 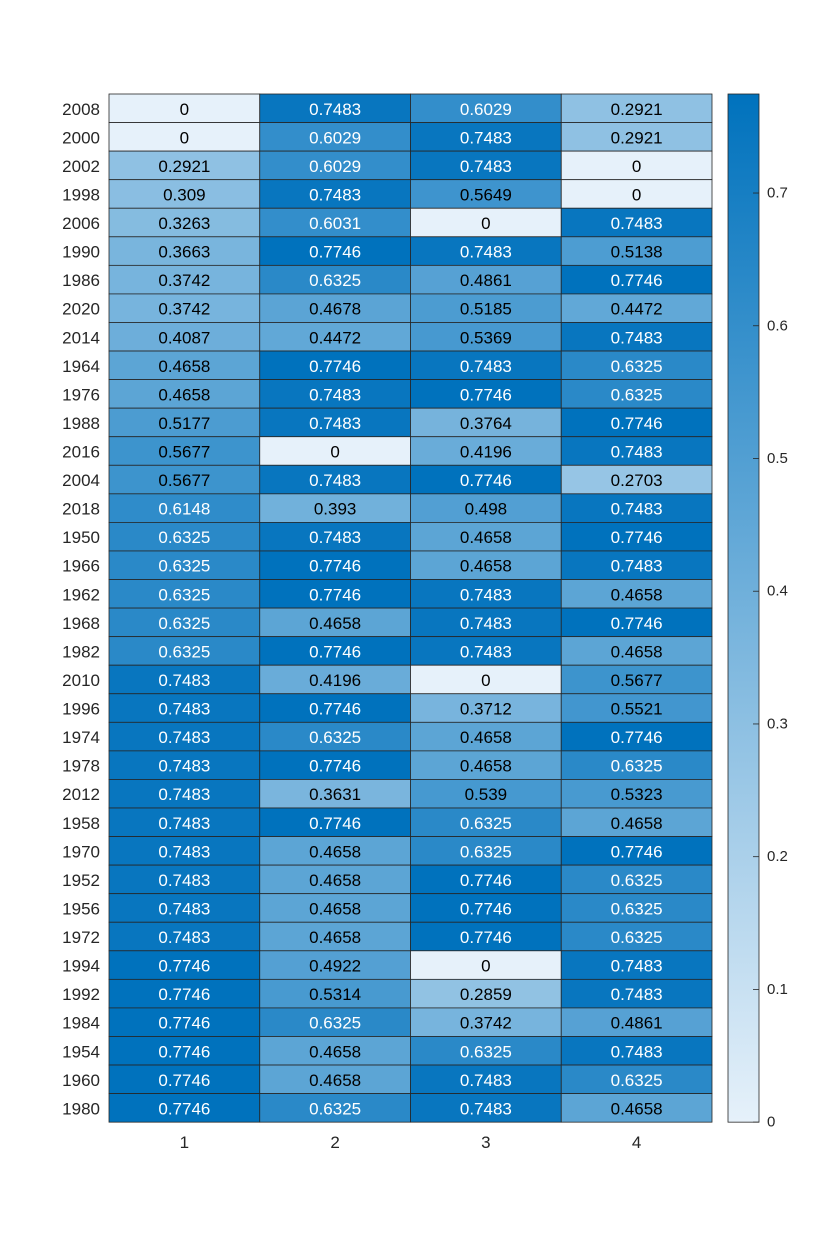 I want to click on x-tick-label: 2, so click(x=334, y=1142).